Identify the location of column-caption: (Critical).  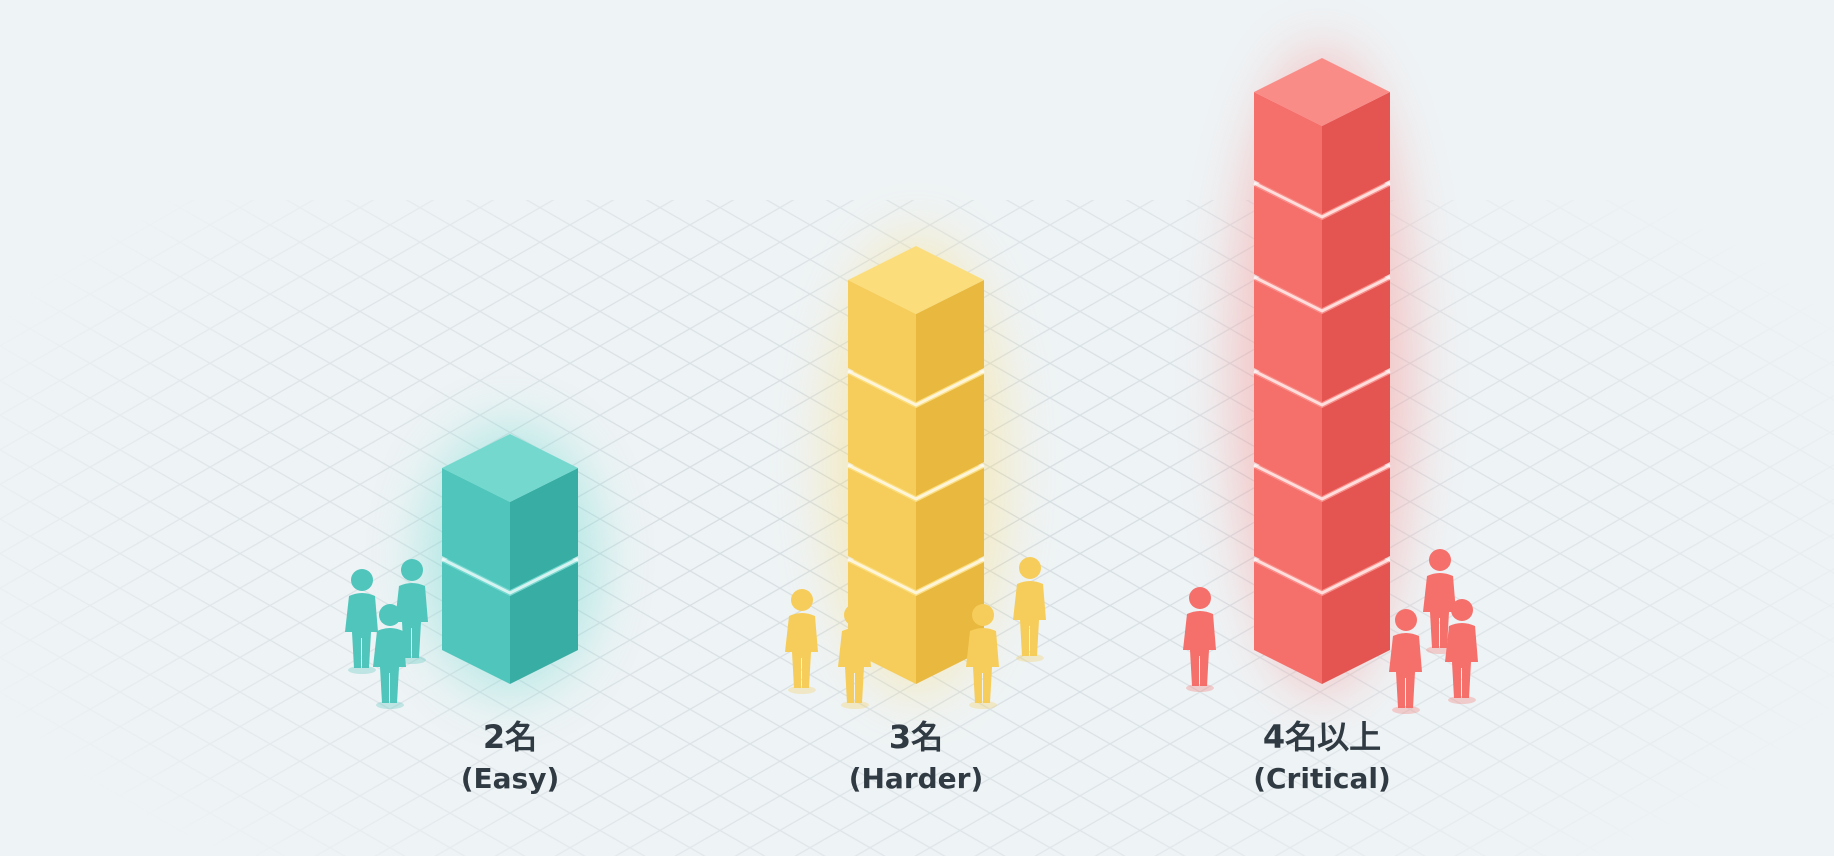
(1322, 778).